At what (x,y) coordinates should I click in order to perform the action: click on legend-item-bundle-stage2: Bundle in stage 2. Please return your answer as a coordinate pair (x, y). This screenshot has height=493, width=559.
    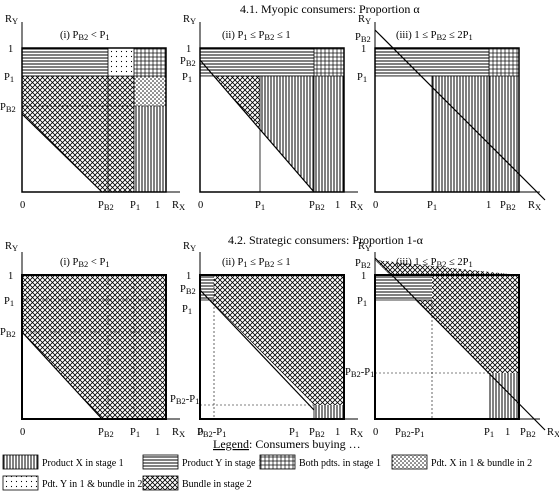
    Looking at the image, I should click on (197, 483).